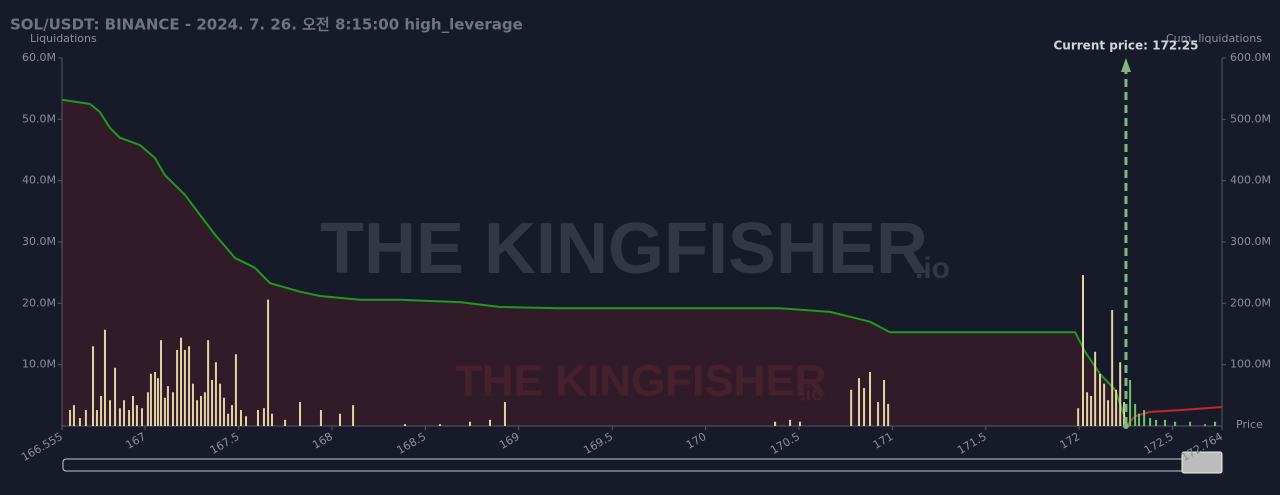 The width and height of the screenshot is (1280, 495). Describe the element at coordinates (1250, 241) in the screenshot. I see `y2-tick-label: 300.0M` at that location.